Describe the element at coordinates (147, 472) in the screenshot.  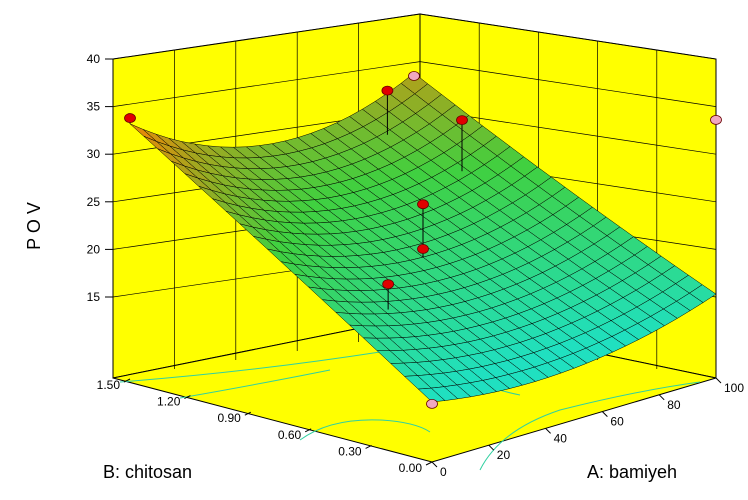
I see `y-axis-title: B: chitosan` at that location.